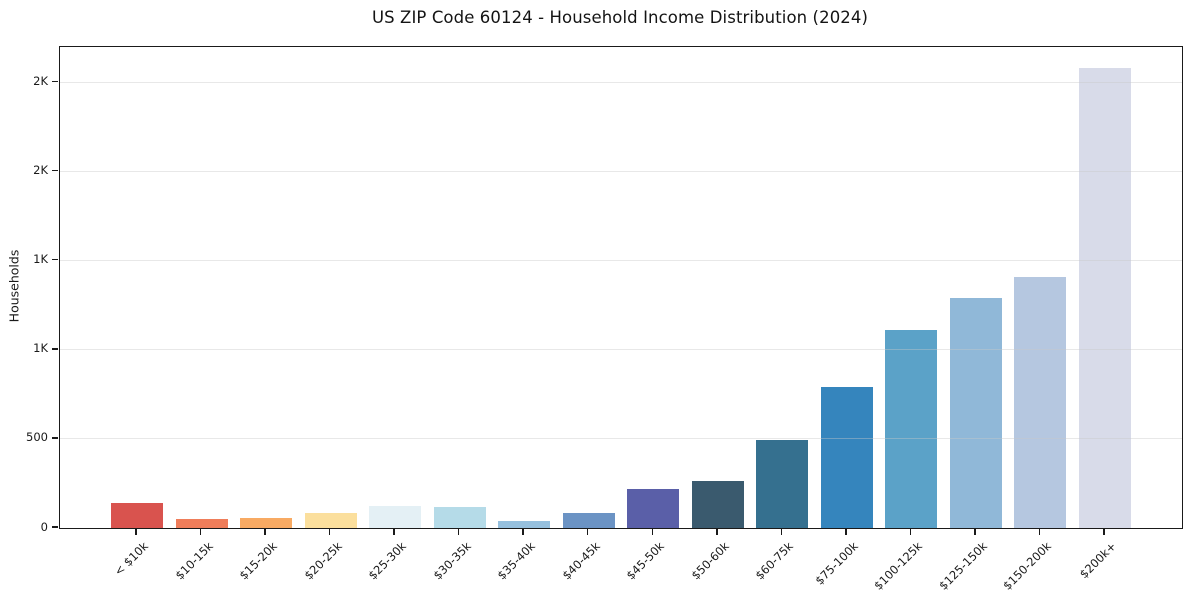  I want to click on x-tick-label: $200k+, so click(1097, 560).